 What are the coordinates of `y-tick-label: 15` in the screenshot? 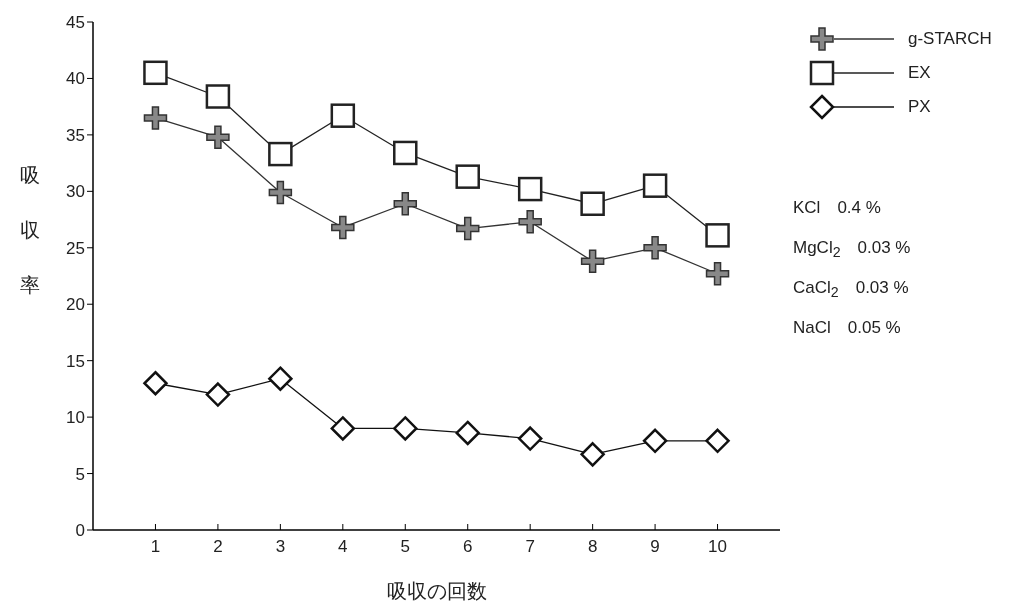 It's located at (75, 361).